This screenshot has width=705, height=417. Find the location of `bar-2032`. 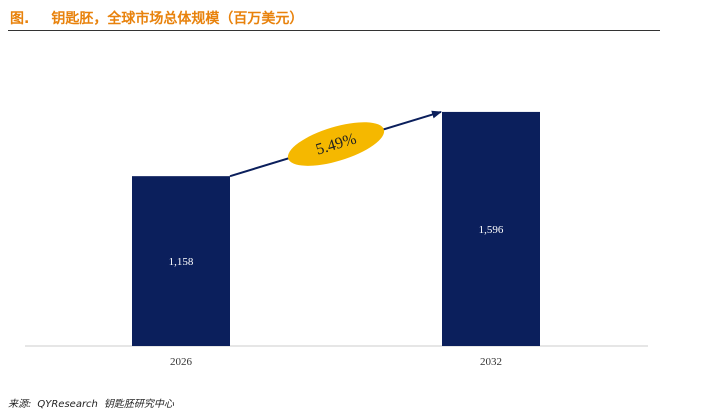

bar-2032 is located at coordinates (491, 228).